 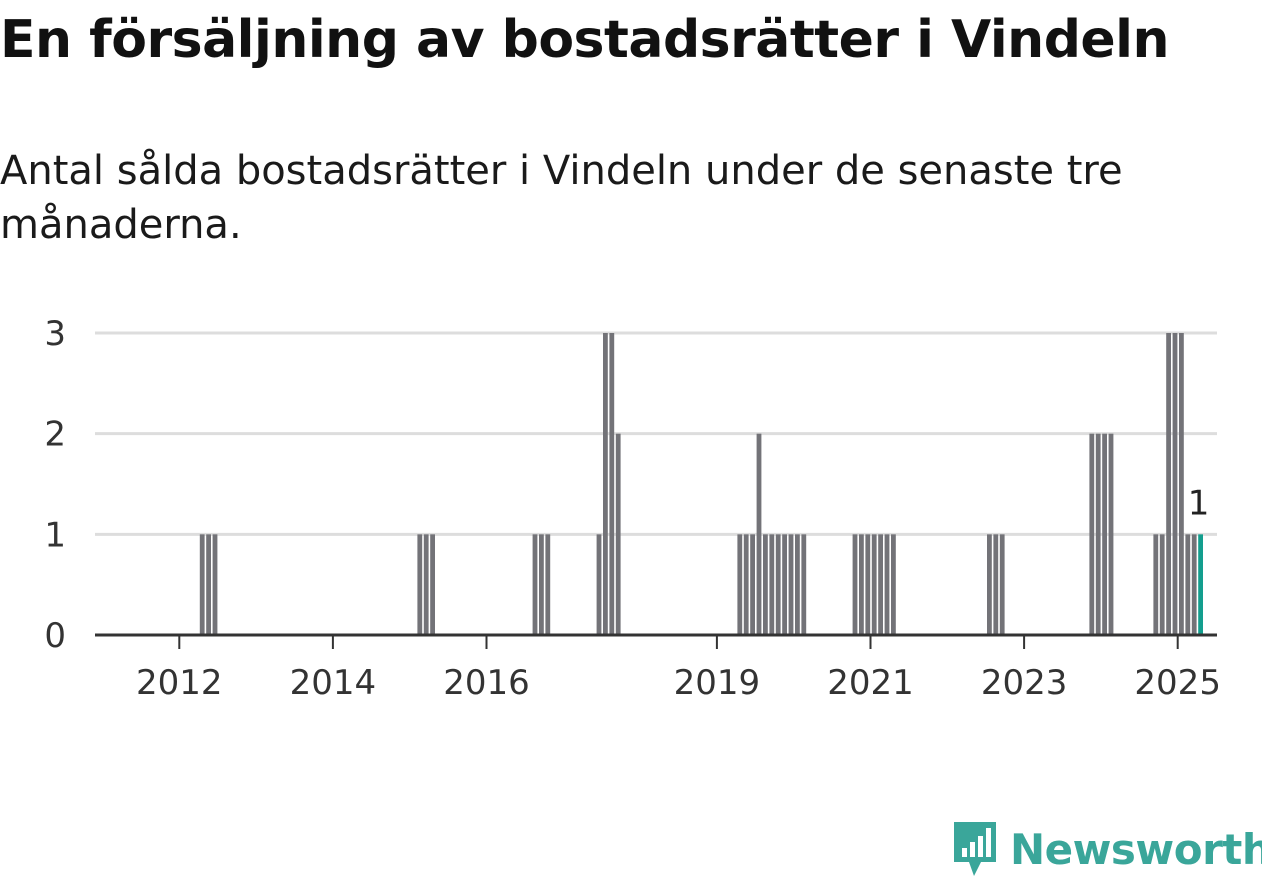 What do you see at coordinates (870, 683) in the screenshot?
I see `x-tick-label: 2021` at bounding box center [870, 683].